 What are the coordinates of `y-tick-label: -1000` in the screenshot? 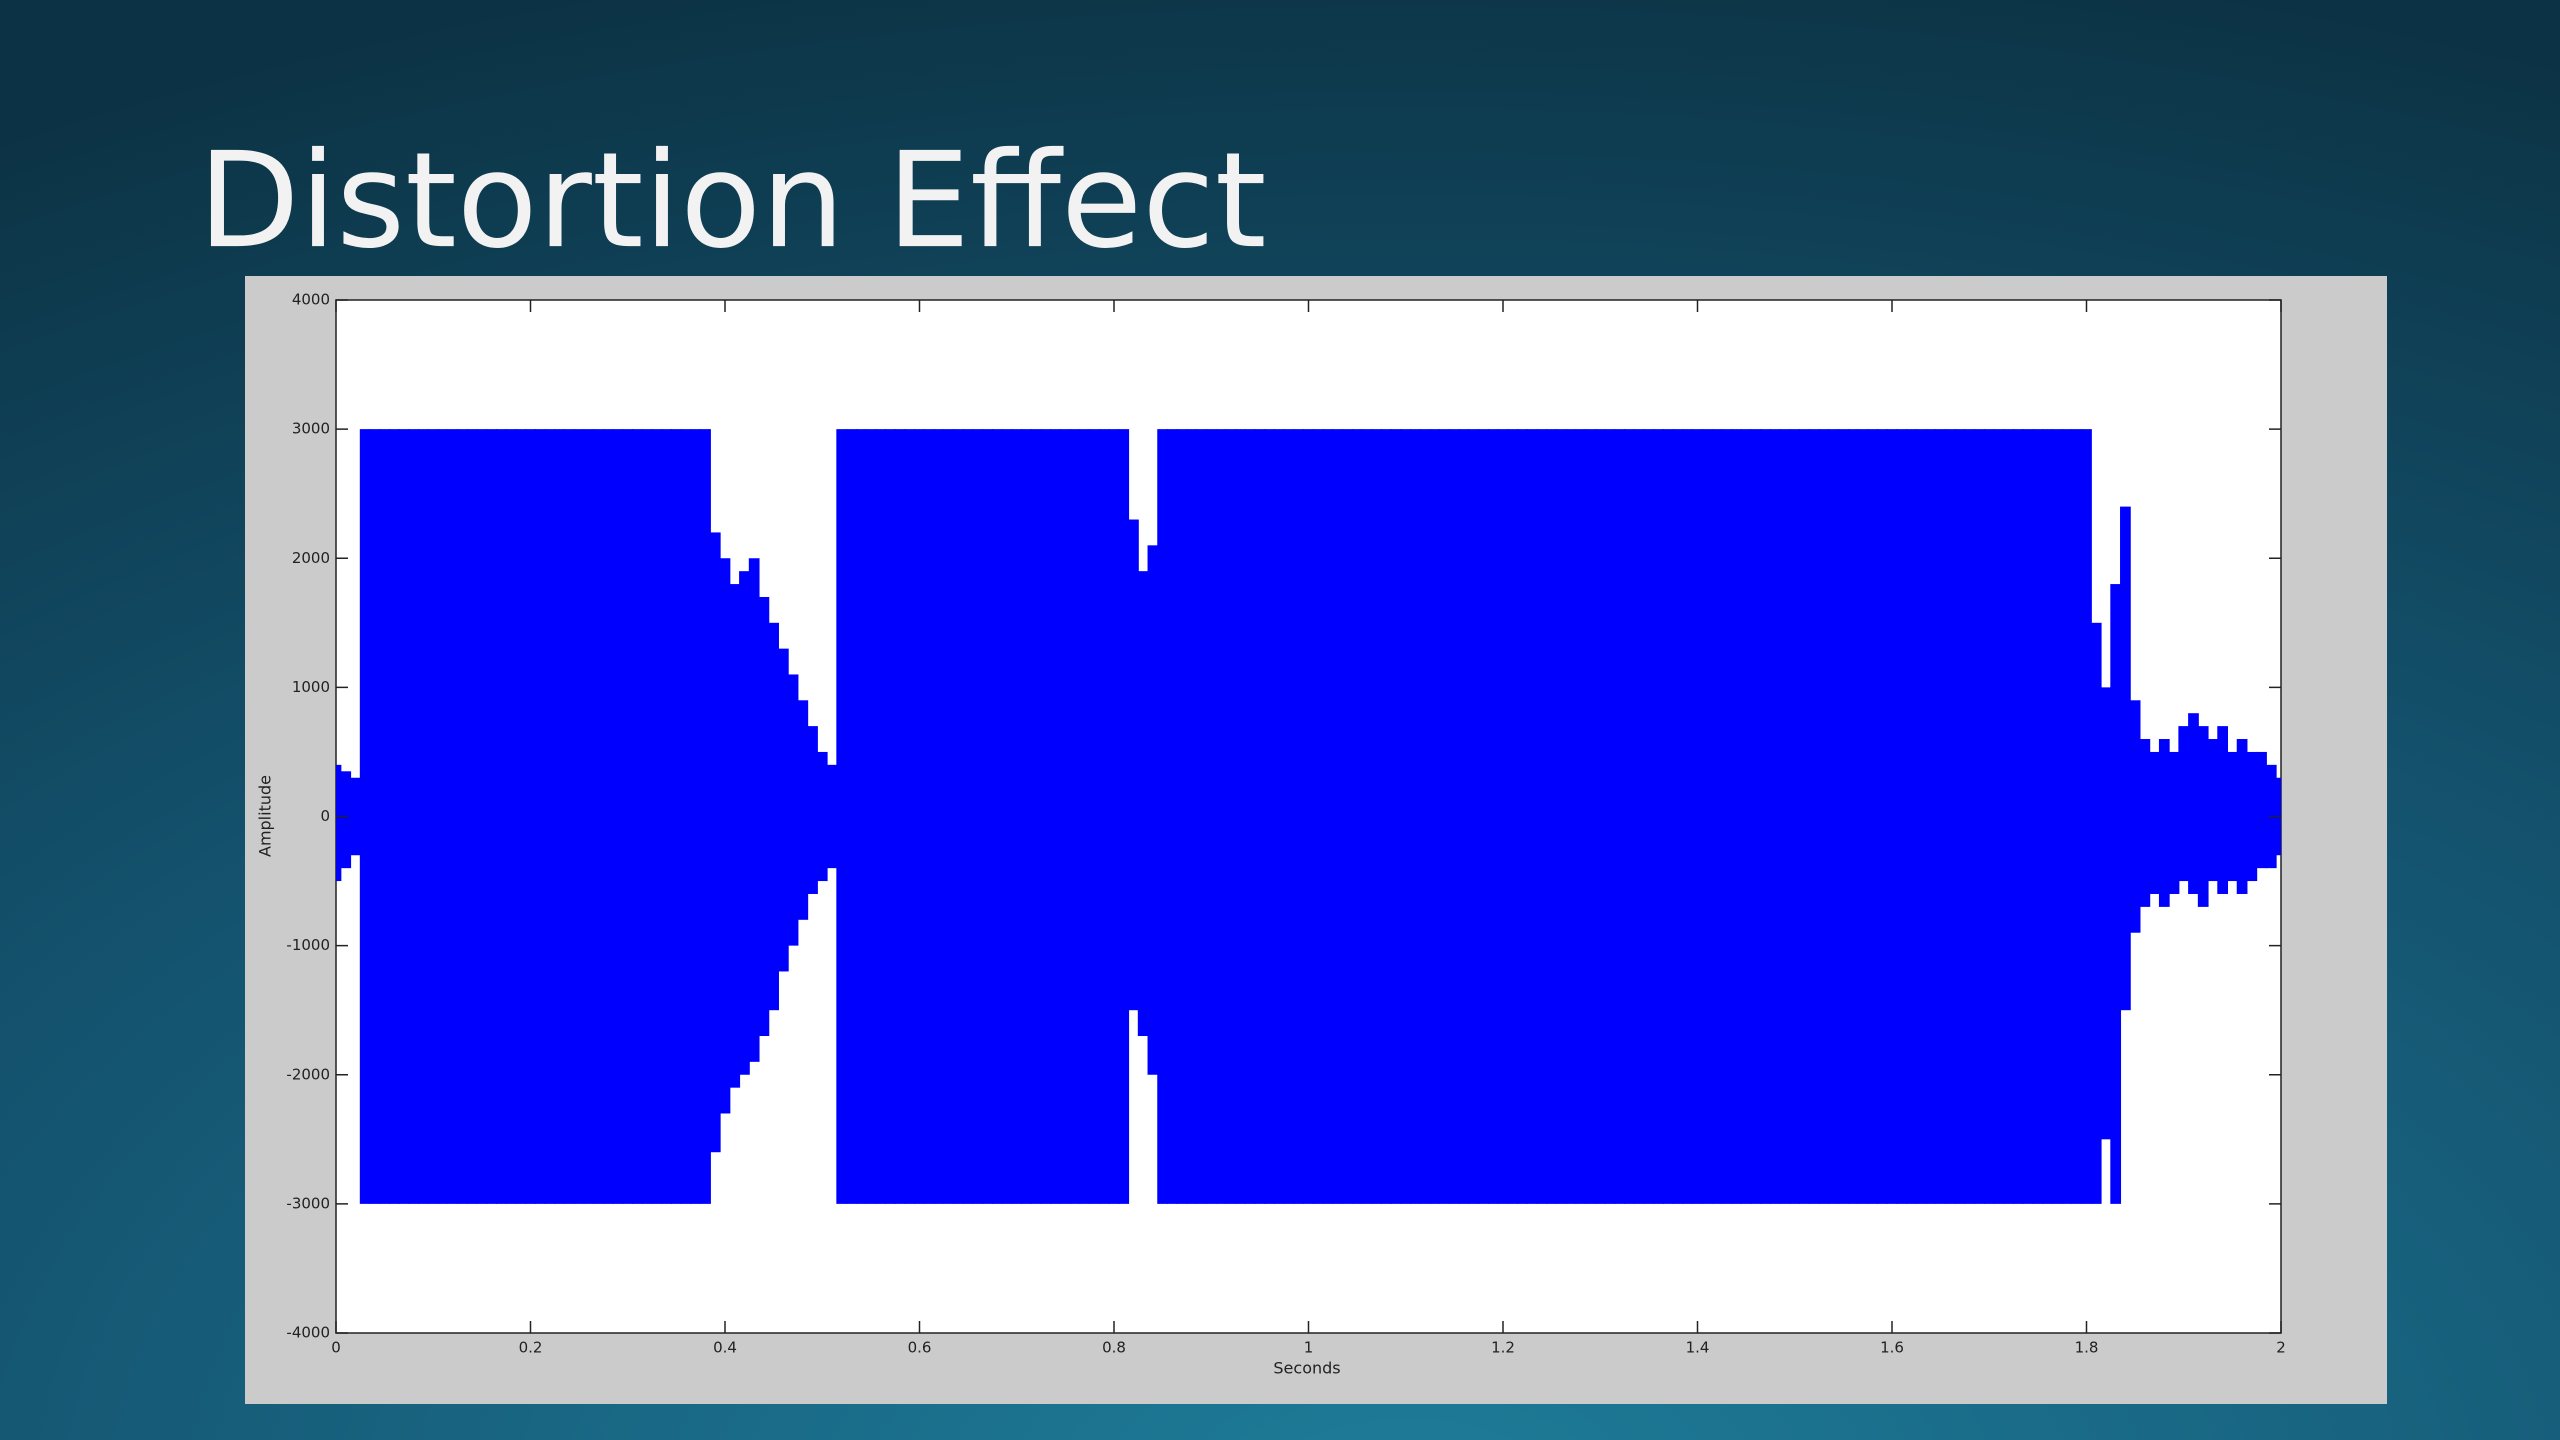 It's located at (308, 945).